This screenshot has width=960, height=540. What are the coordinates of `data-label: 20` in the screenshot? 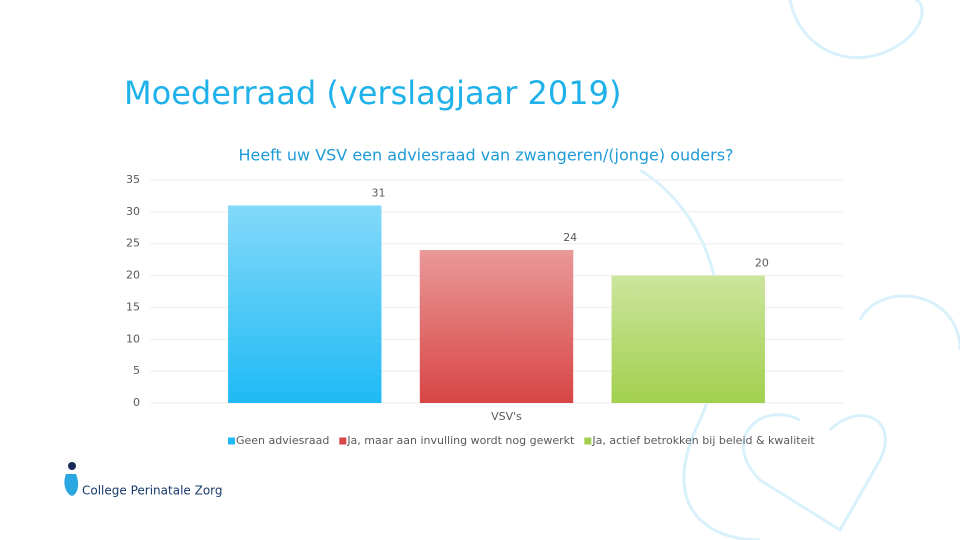 It's located at (762, 263).